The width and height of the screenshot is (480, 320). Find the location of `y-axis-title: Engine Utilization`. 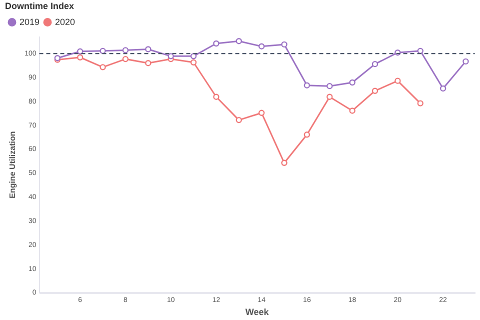

y-axis-title: Engine Utilization is located at coordinates (13, 164).